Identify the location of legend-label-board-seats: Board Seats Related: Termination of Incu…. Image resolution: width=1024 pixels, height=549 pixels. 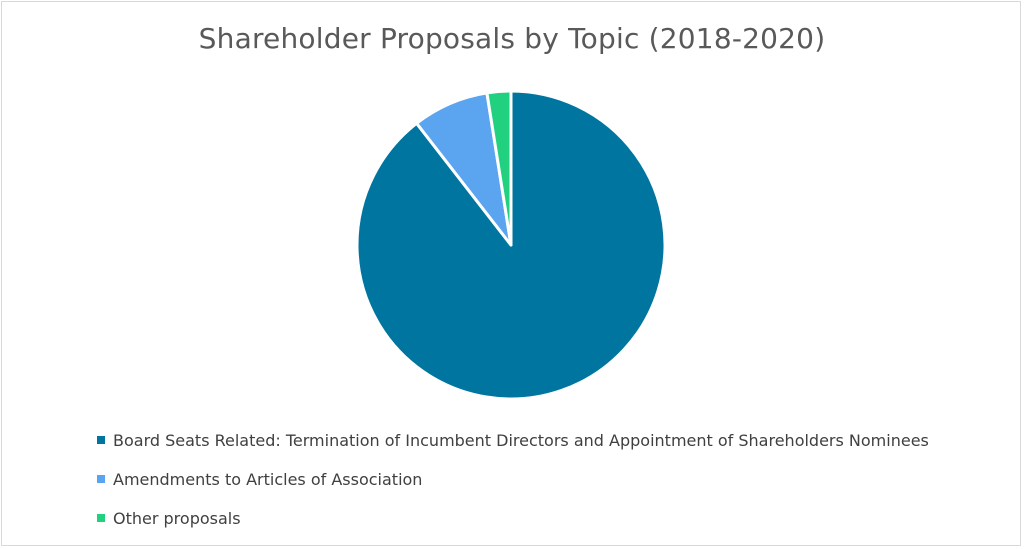
(521, 440).